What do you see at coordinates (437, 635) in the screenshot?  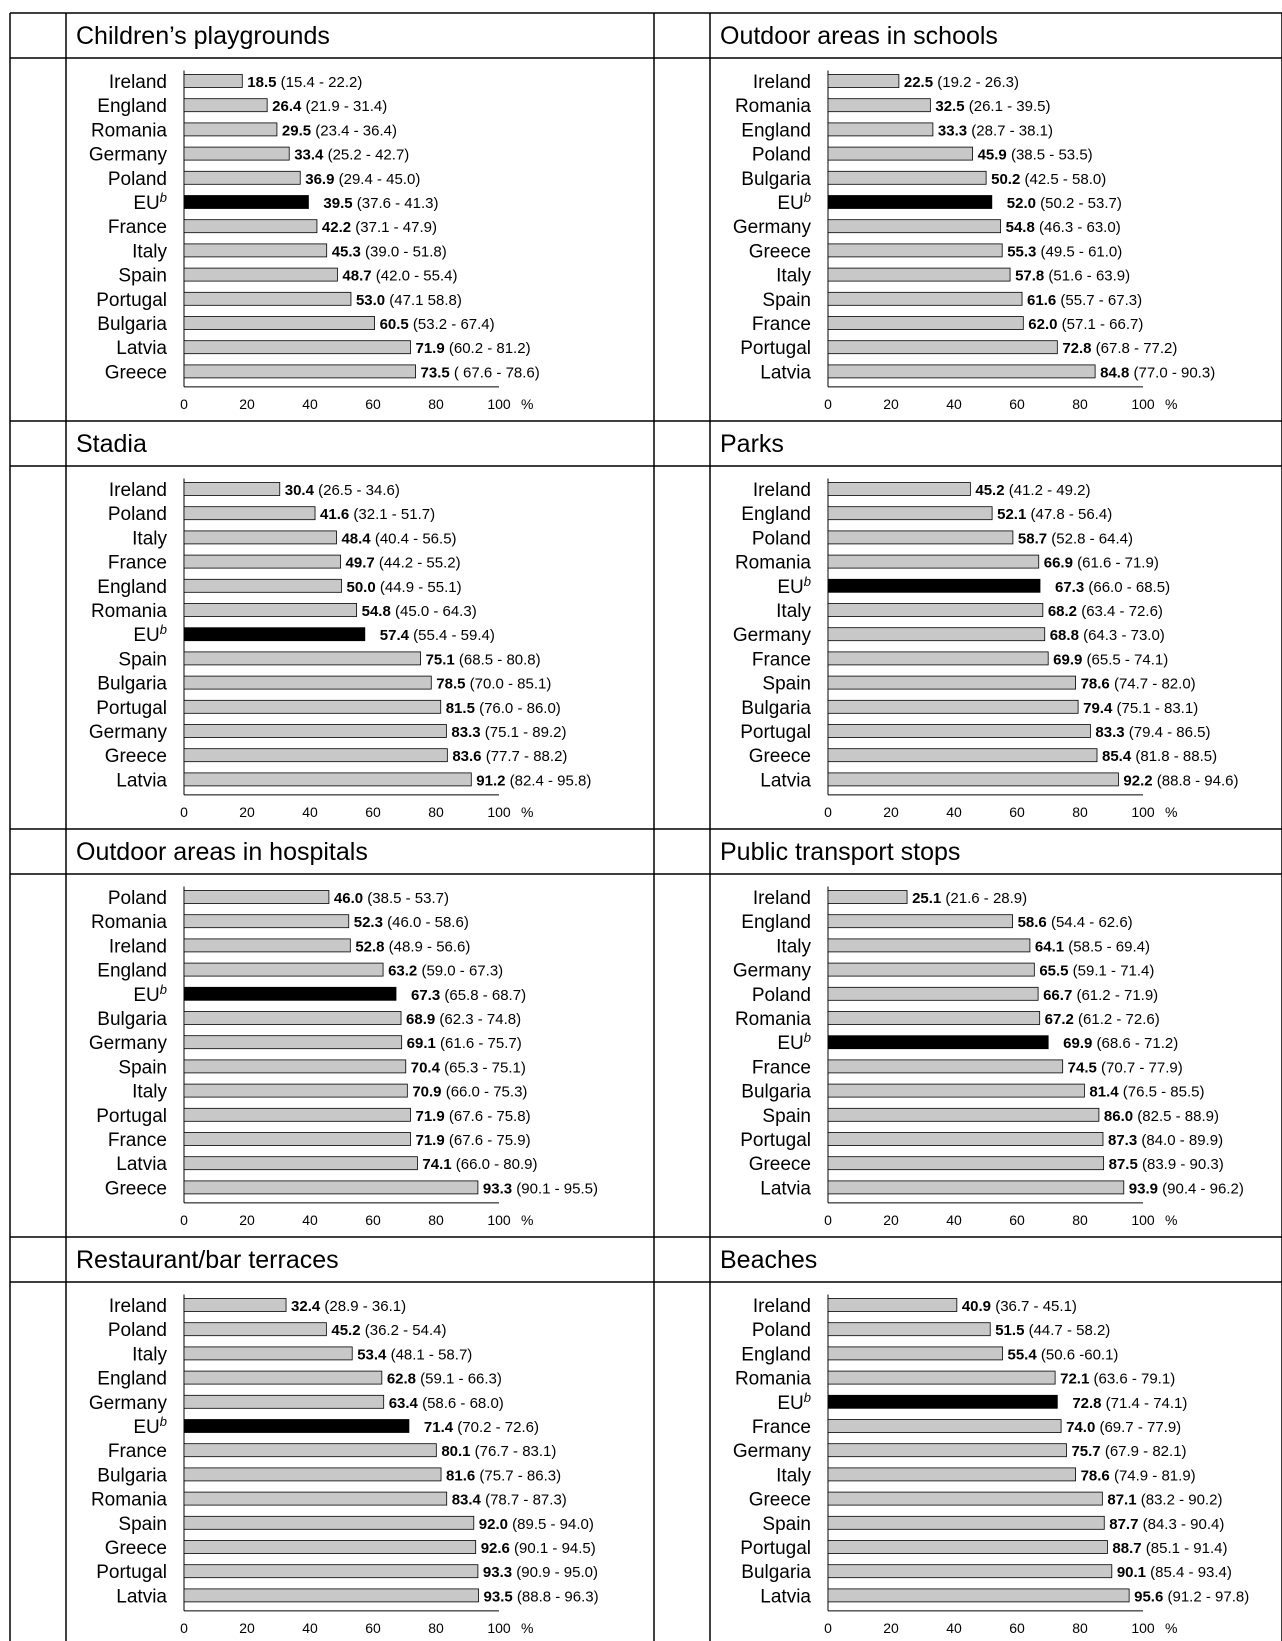 I see `data-label: 57.4 (55.4 - 59.4)` at bounding box center [437, 635].